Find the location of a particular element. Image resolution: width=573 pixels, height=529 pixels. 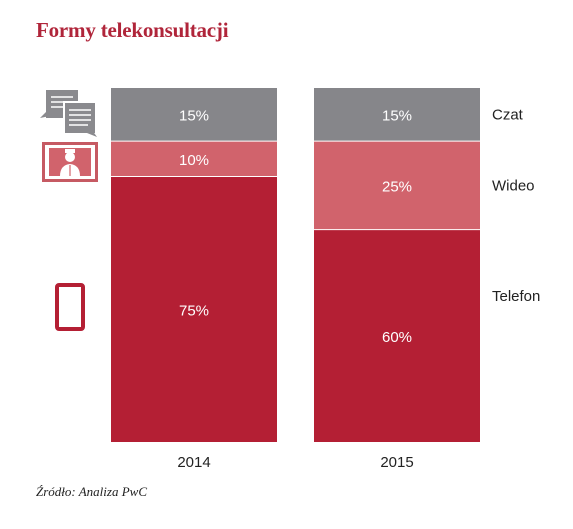

data-label-czat-2014: 15% is located at coordinates (194, 116).